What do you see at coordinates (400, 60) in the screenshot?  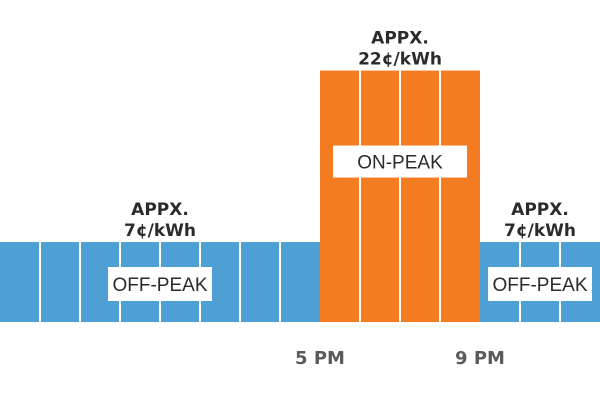 I see `period-1-rate-line2: 22¢/kWh` at bounding box center [400, 60].